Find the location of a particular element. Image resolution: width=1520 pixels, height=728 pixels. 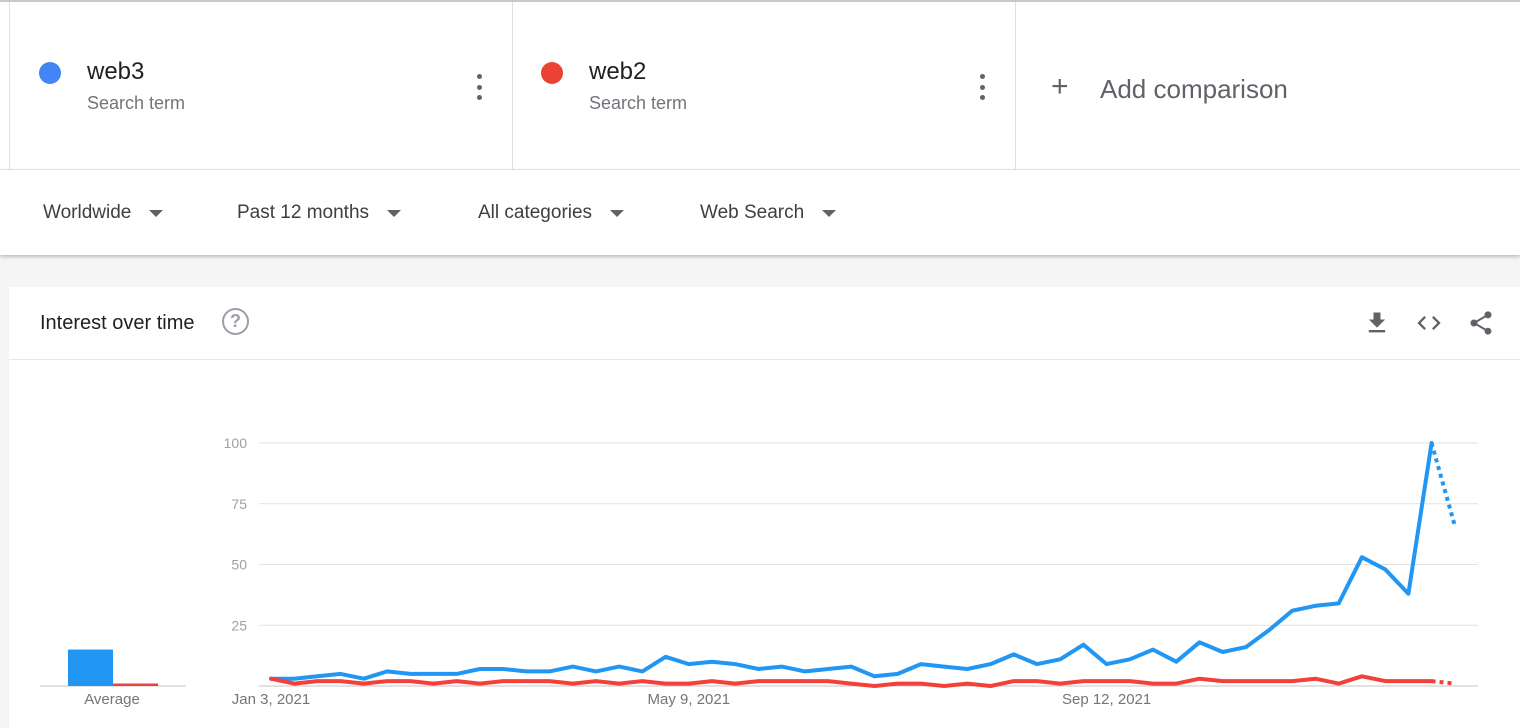

share-icon is located at coordinates (1481, 323).